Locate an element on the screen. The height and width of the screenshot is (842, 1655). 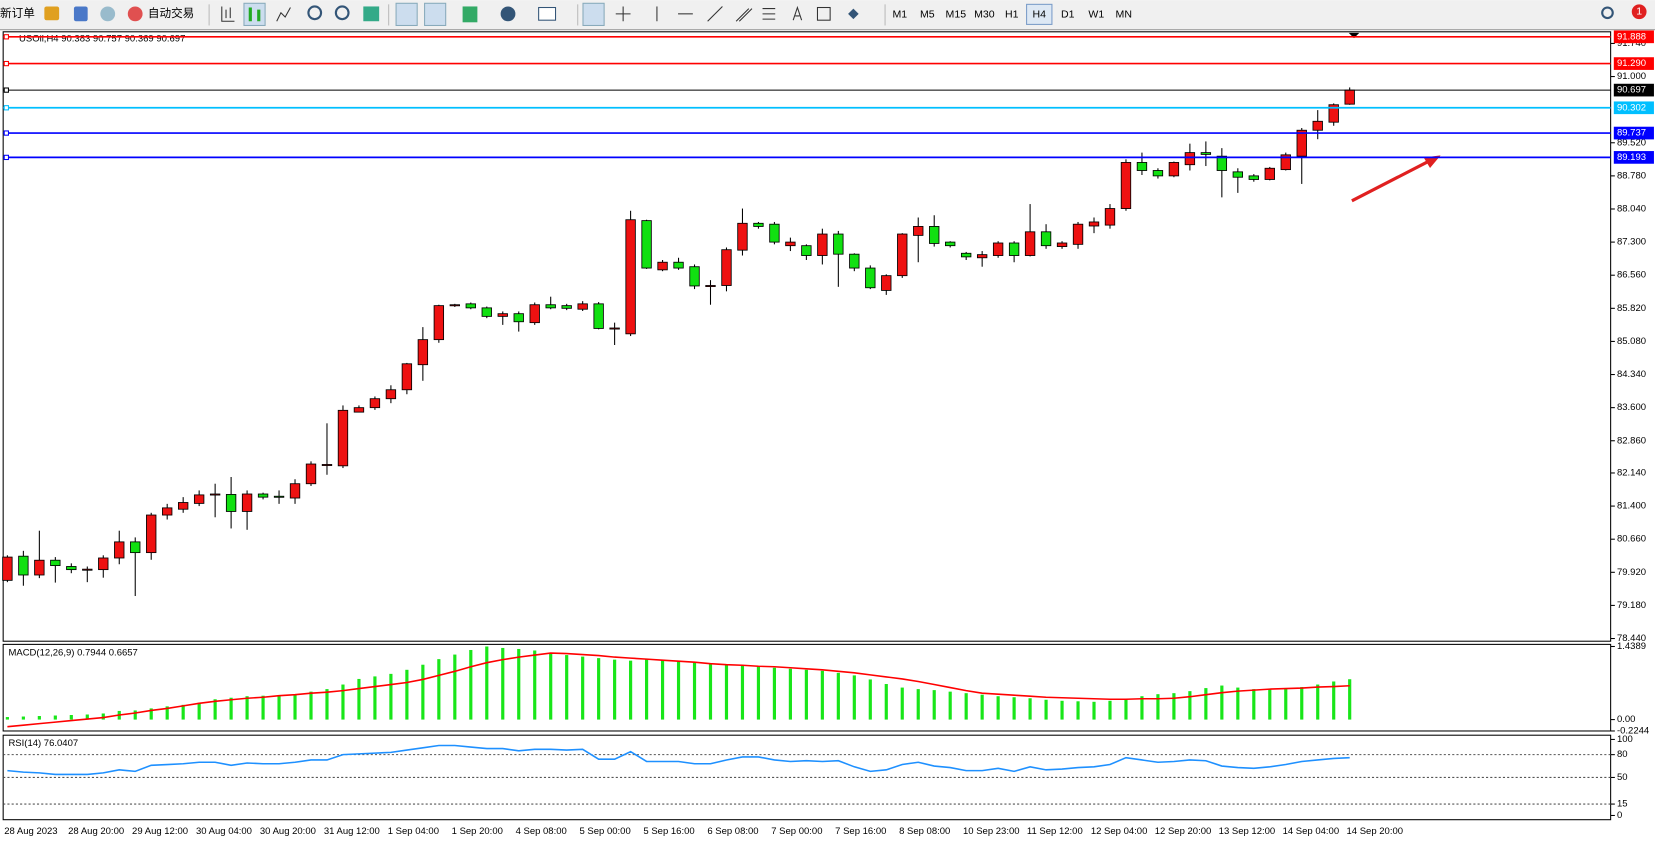
timeframe-button: W1 is located at coordinates (1096, 15).